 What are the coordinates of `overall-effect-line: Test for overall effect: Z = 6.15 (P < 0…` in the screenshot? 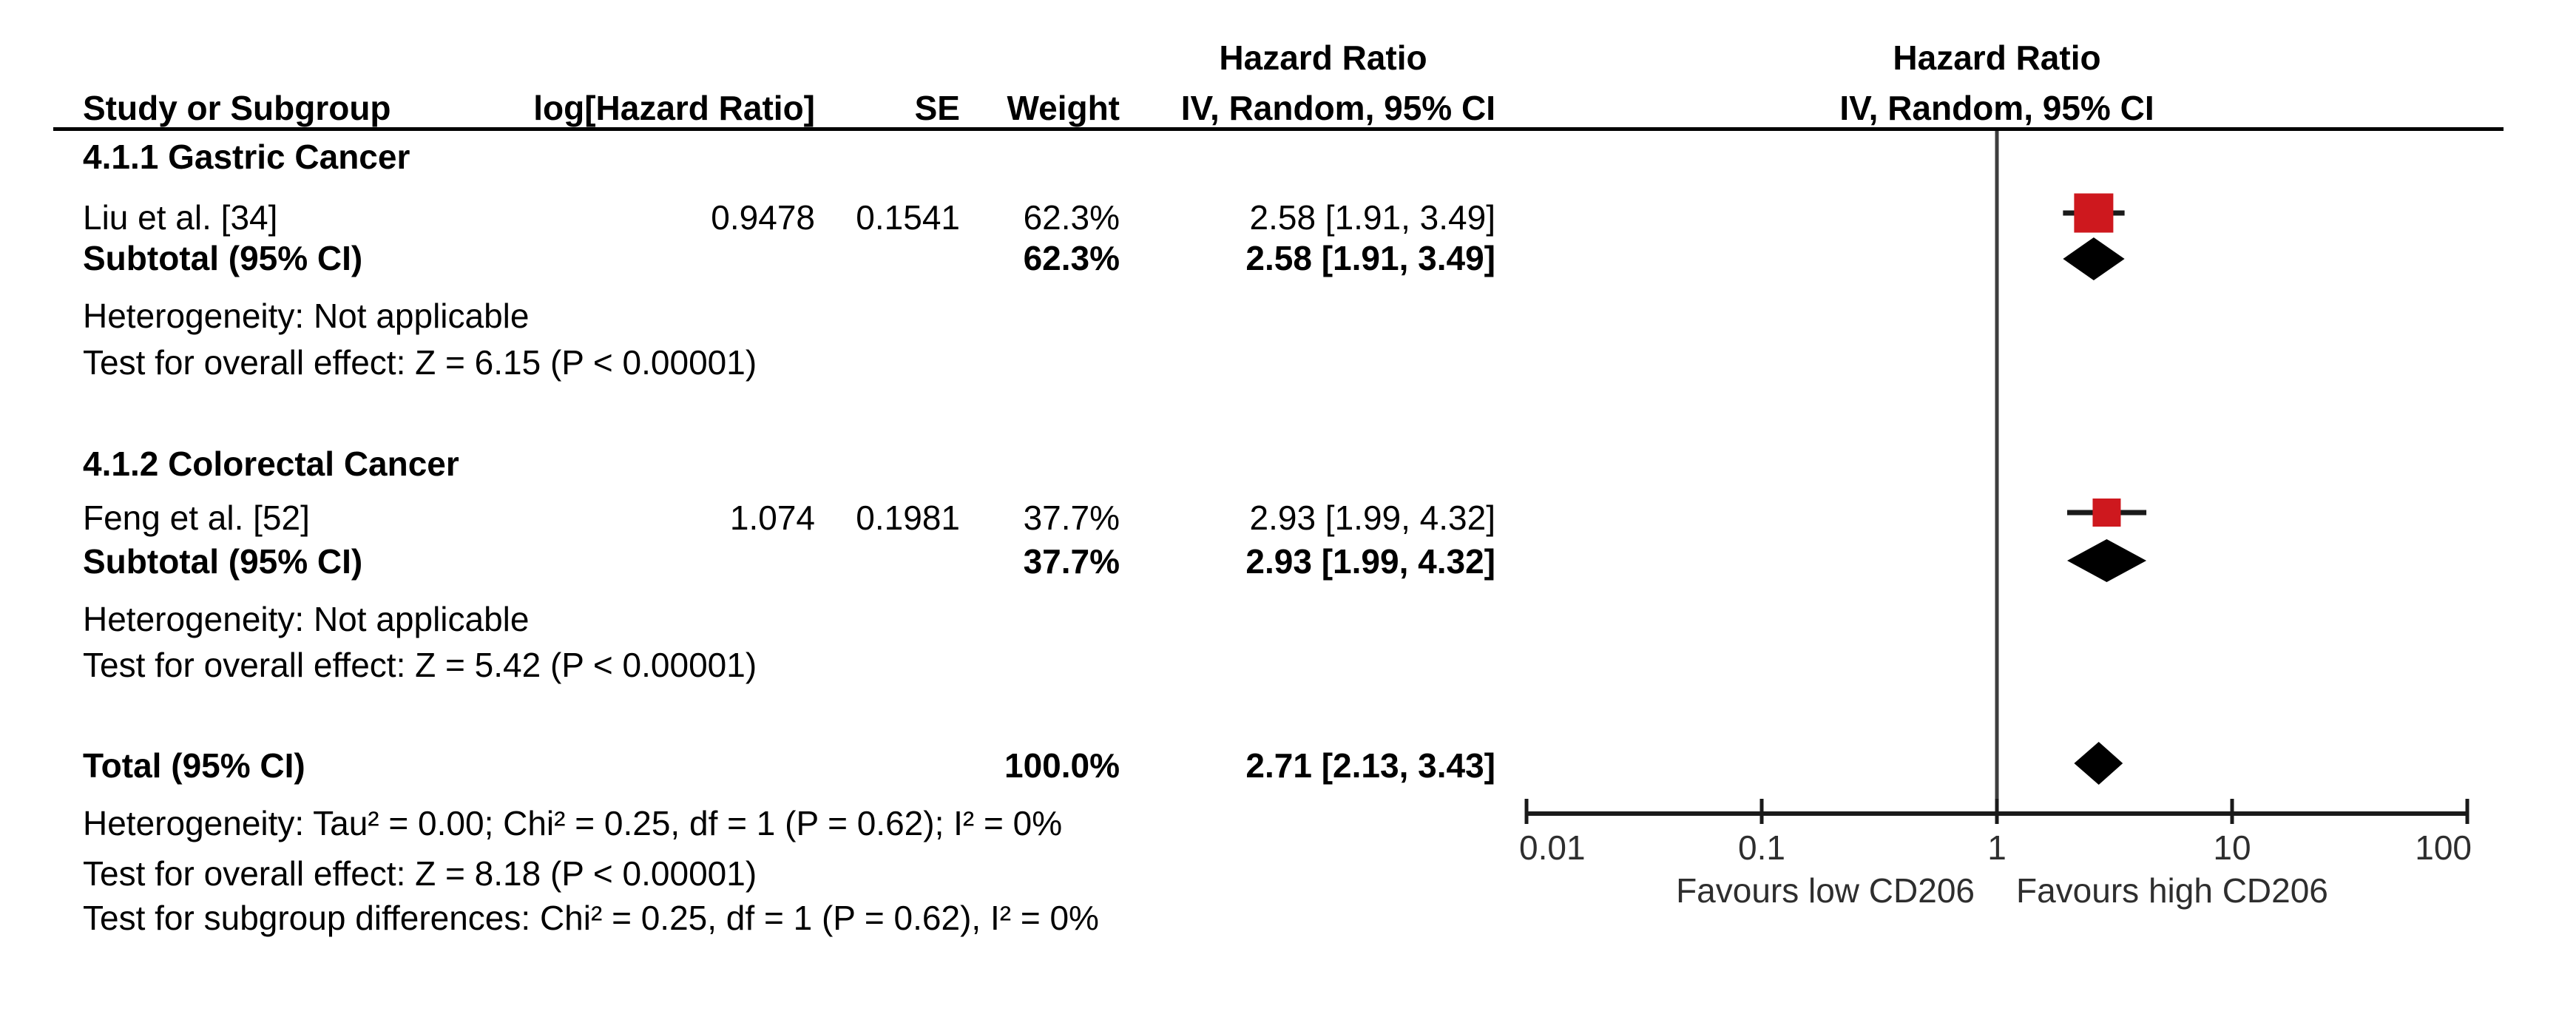 It's located at (420, 362).